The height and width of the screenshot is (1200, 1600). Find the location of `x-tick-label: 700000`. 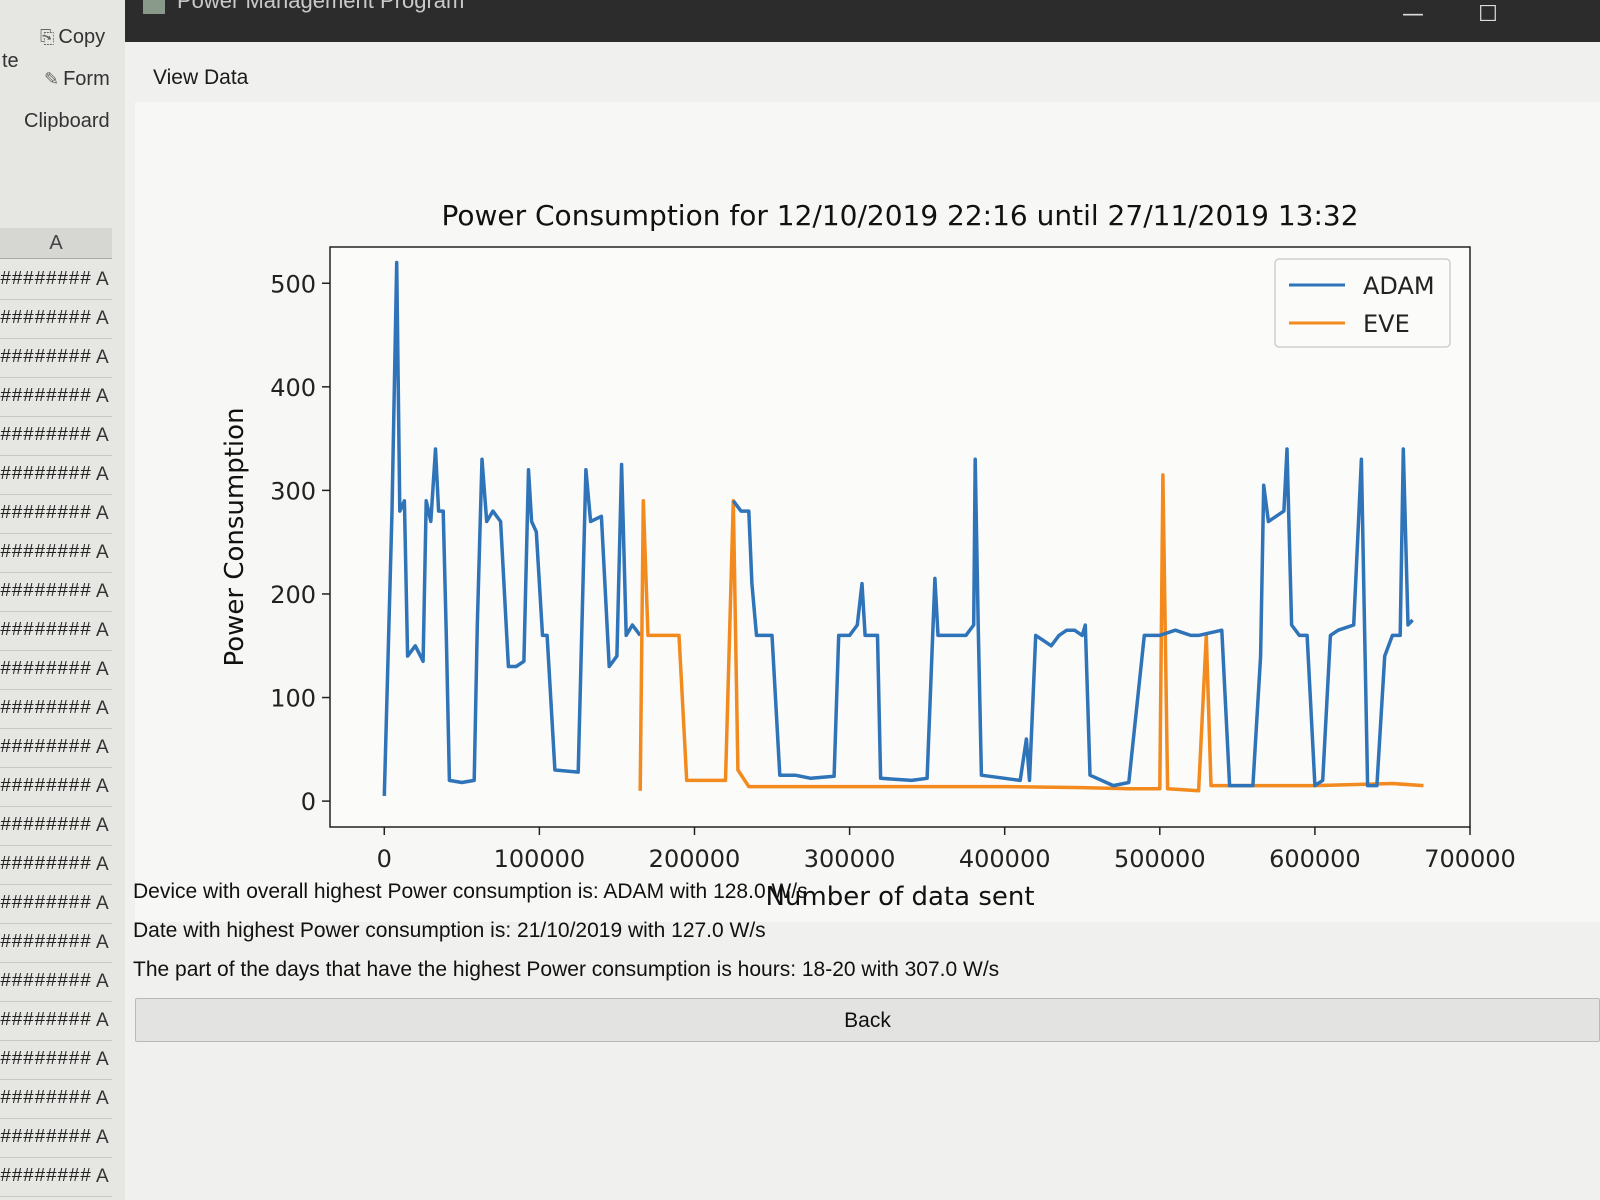

x-tick-label: 700000 is located at coordinates (1470, 859).